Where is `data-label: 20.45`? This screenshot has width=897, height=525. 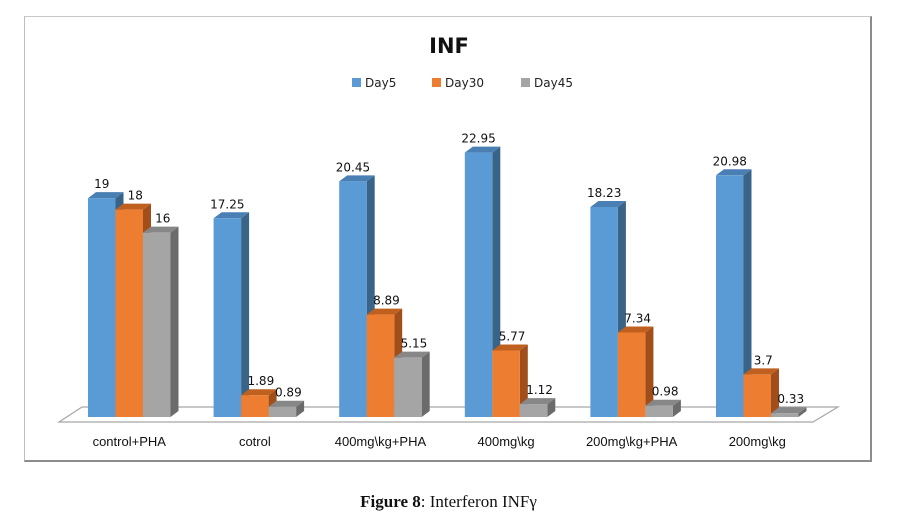 data-label: 20.45 is located at coordinates (353, 167).